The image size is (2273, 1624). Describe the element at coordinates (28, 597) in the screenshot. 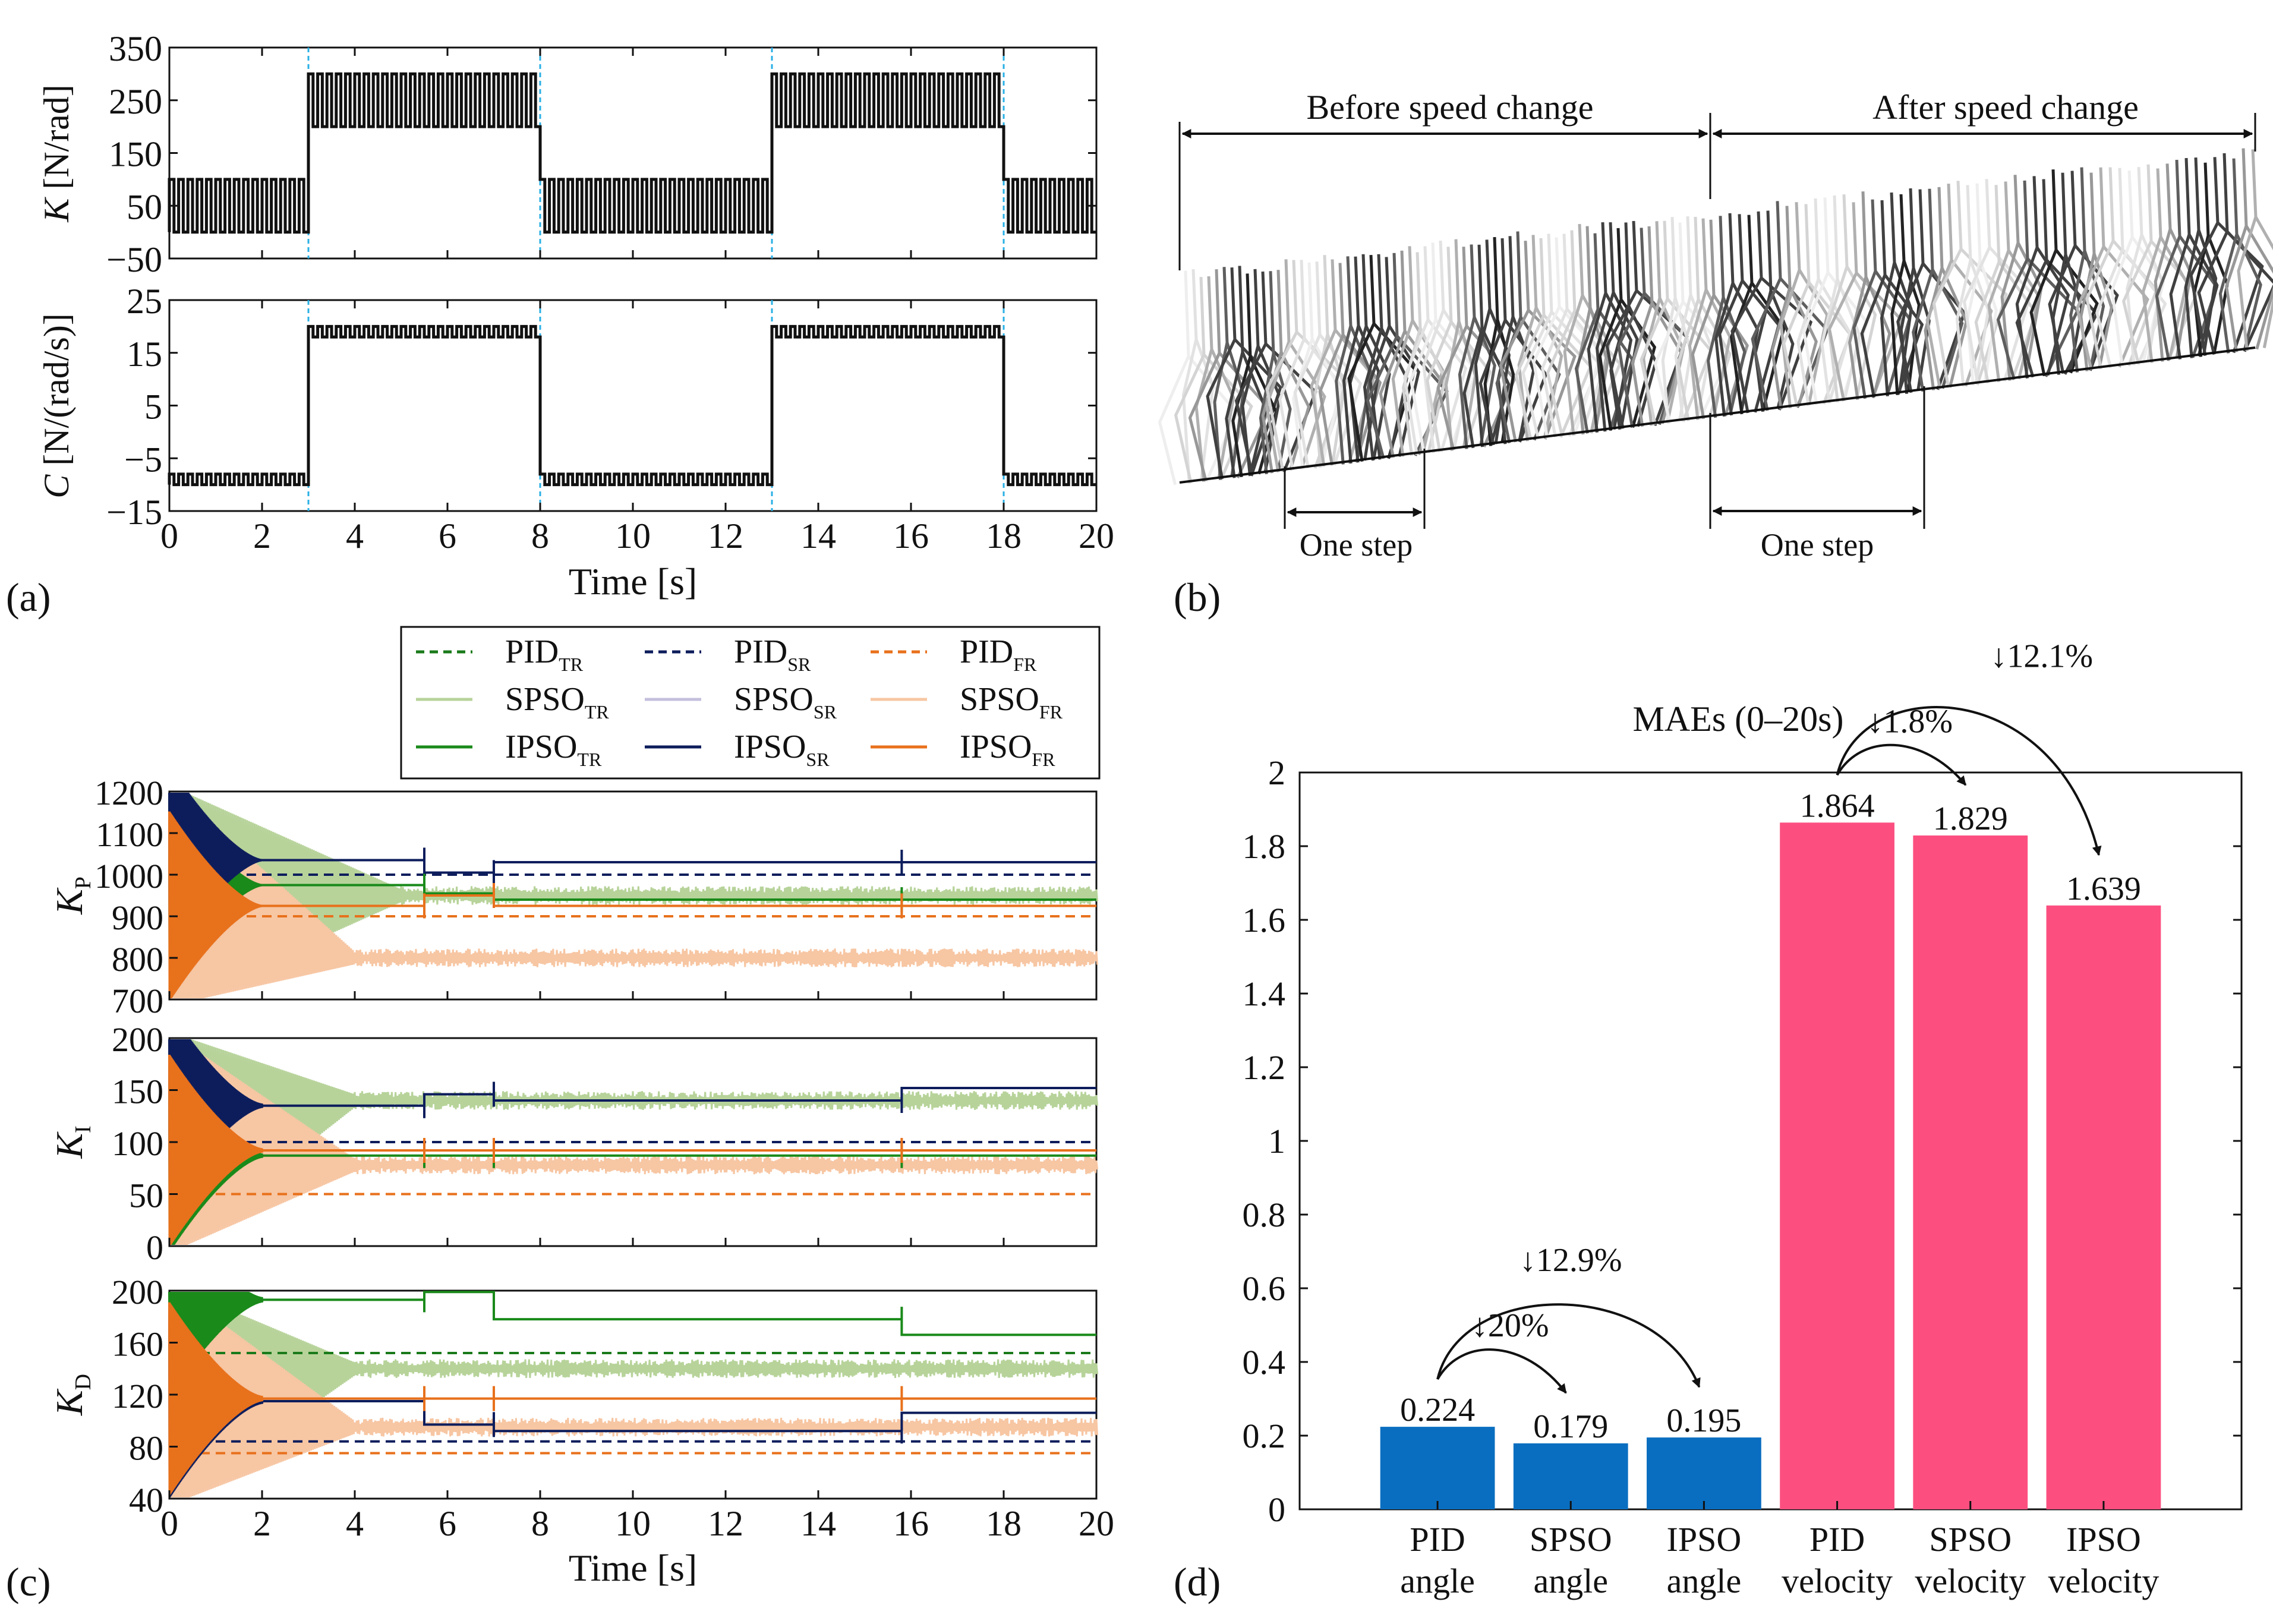

I see `panel-a-label: (a)` at that location.